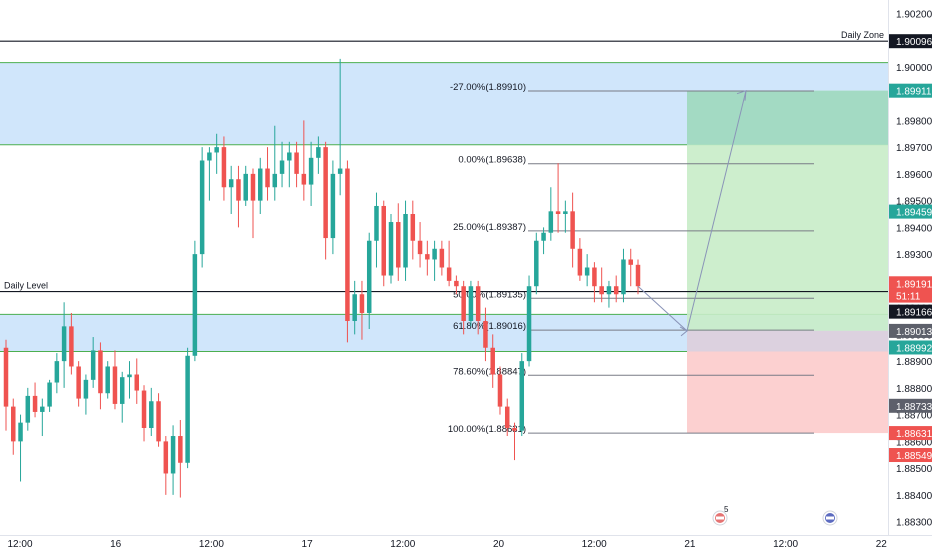 Image resolution: width=932 pixels, height=555 pixels. Describe the element at coordinates (914, 68) in the screenshot. I see `price-tick-label: 1.90000` at that location.